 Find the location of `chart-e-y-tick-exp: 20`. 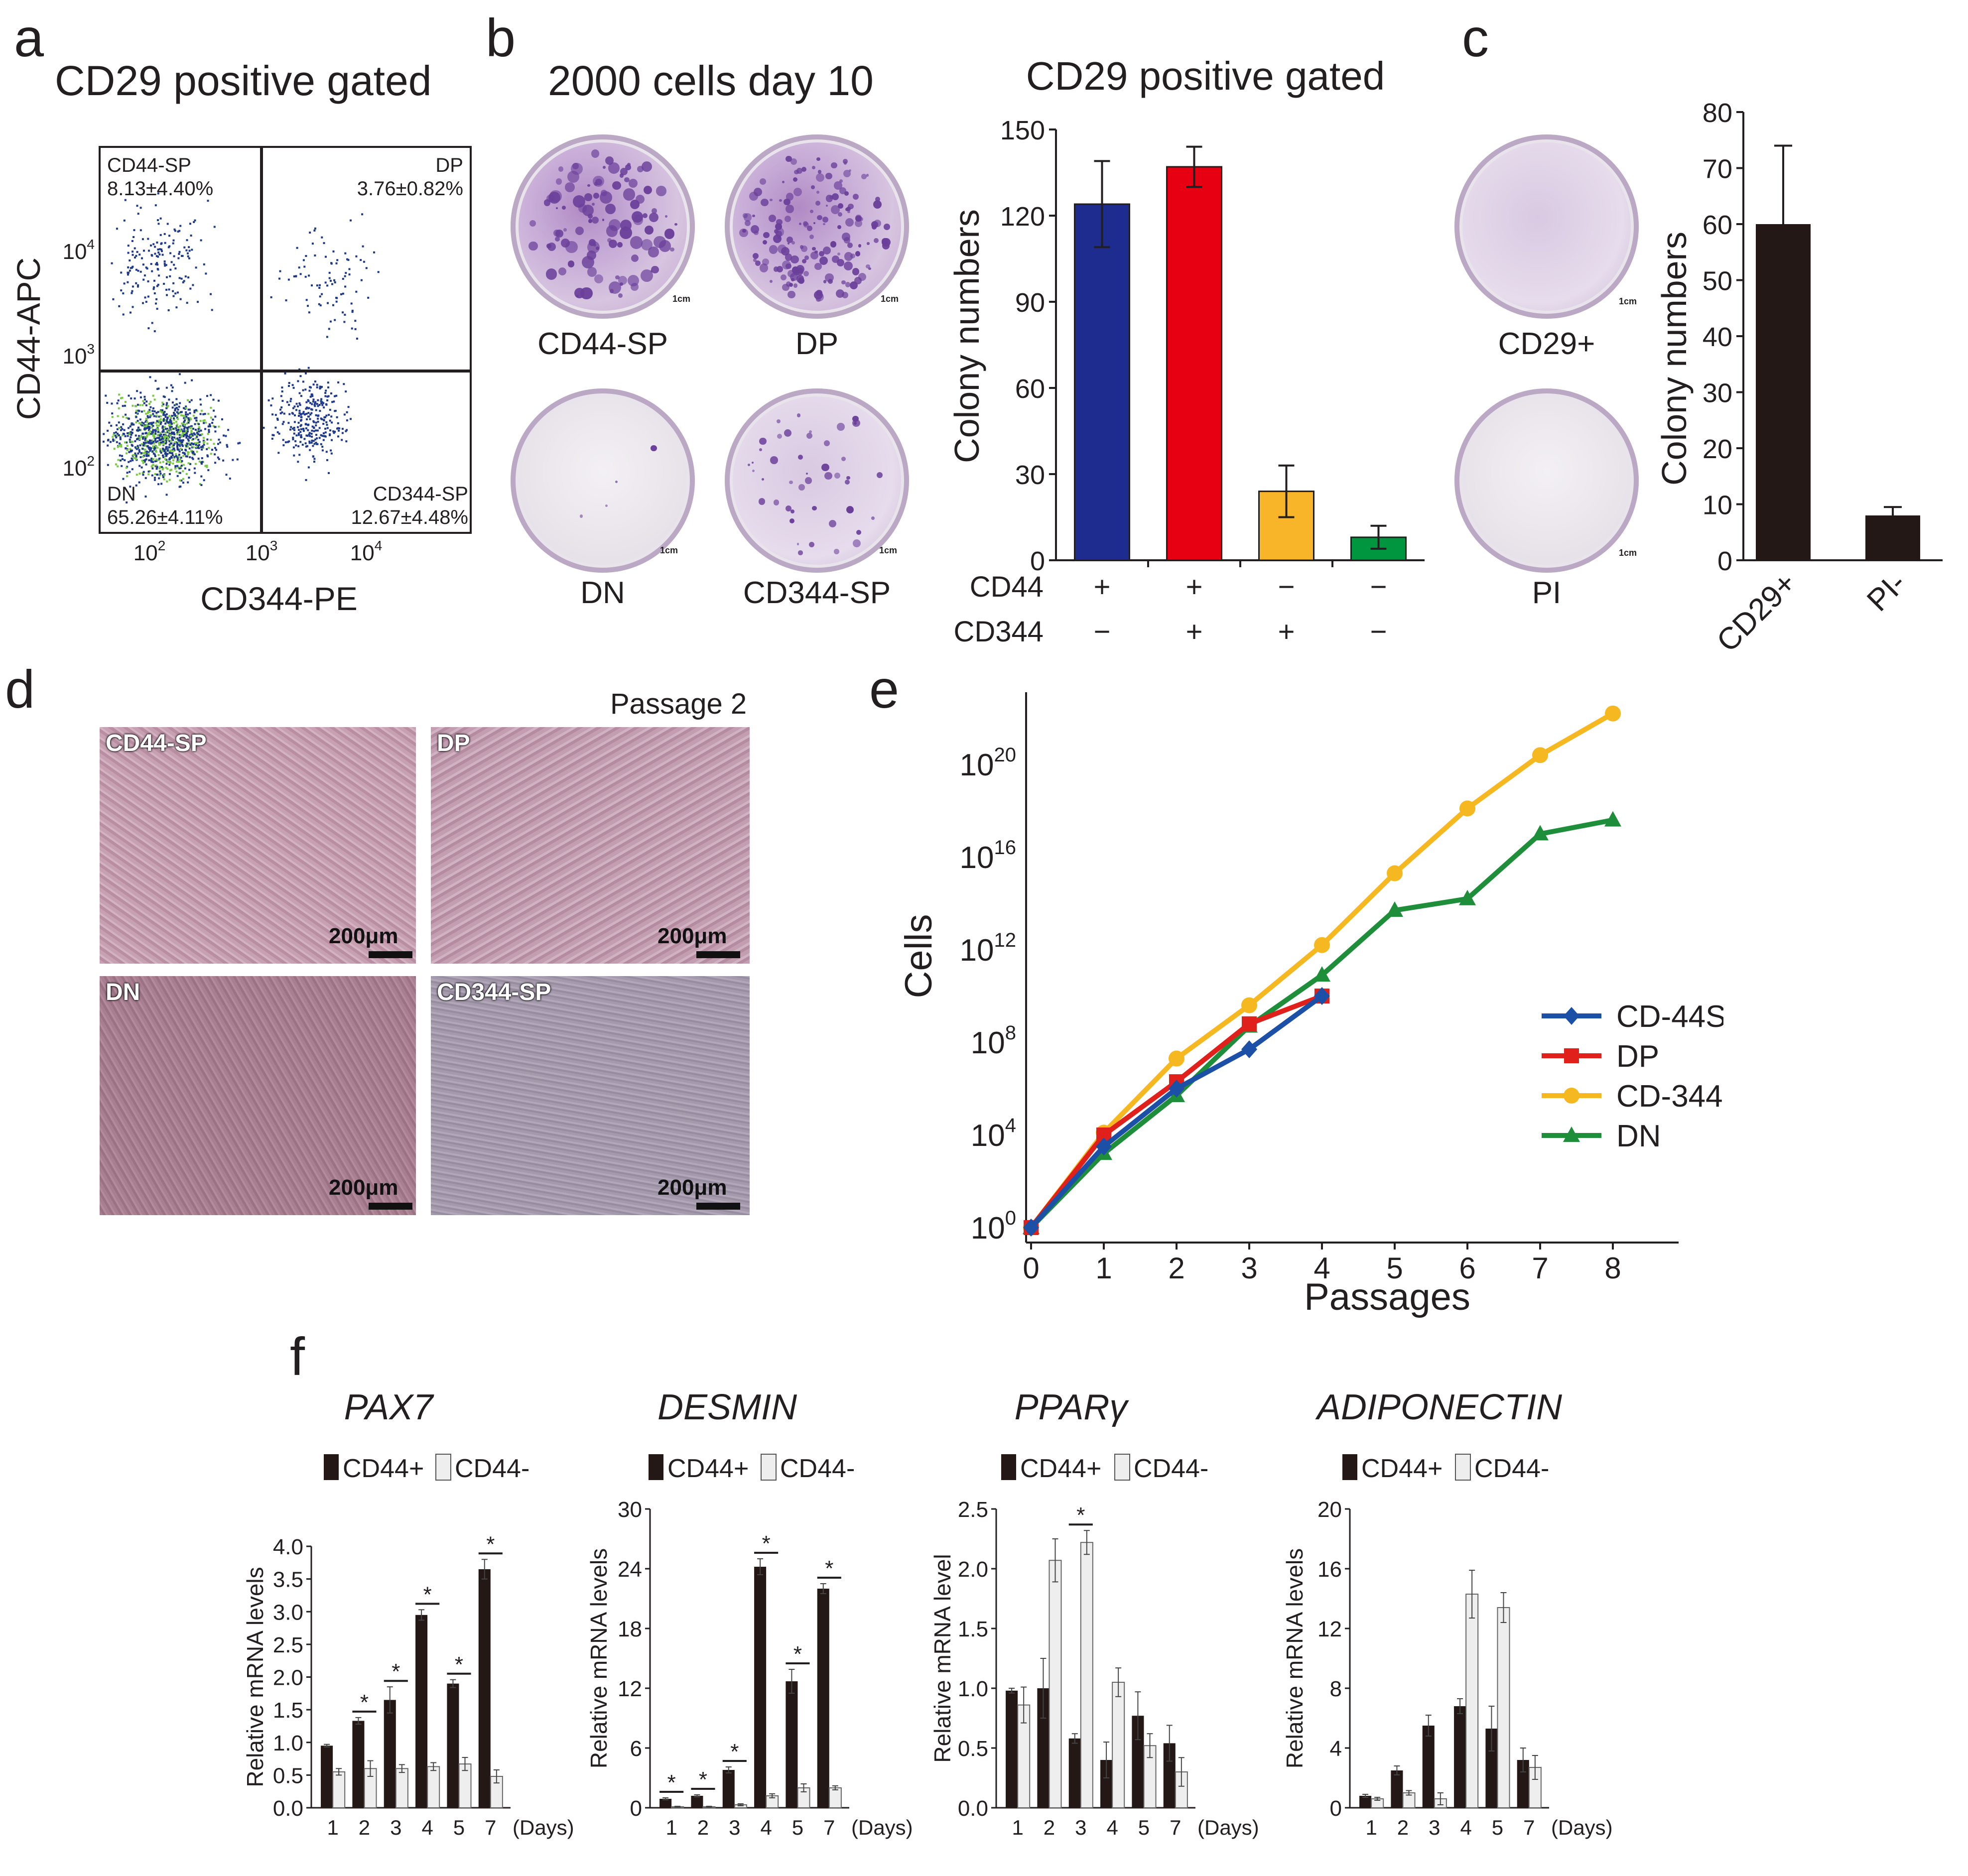

chart-e-y-tick-exp: 20 is located at coordinates (1006, 755).